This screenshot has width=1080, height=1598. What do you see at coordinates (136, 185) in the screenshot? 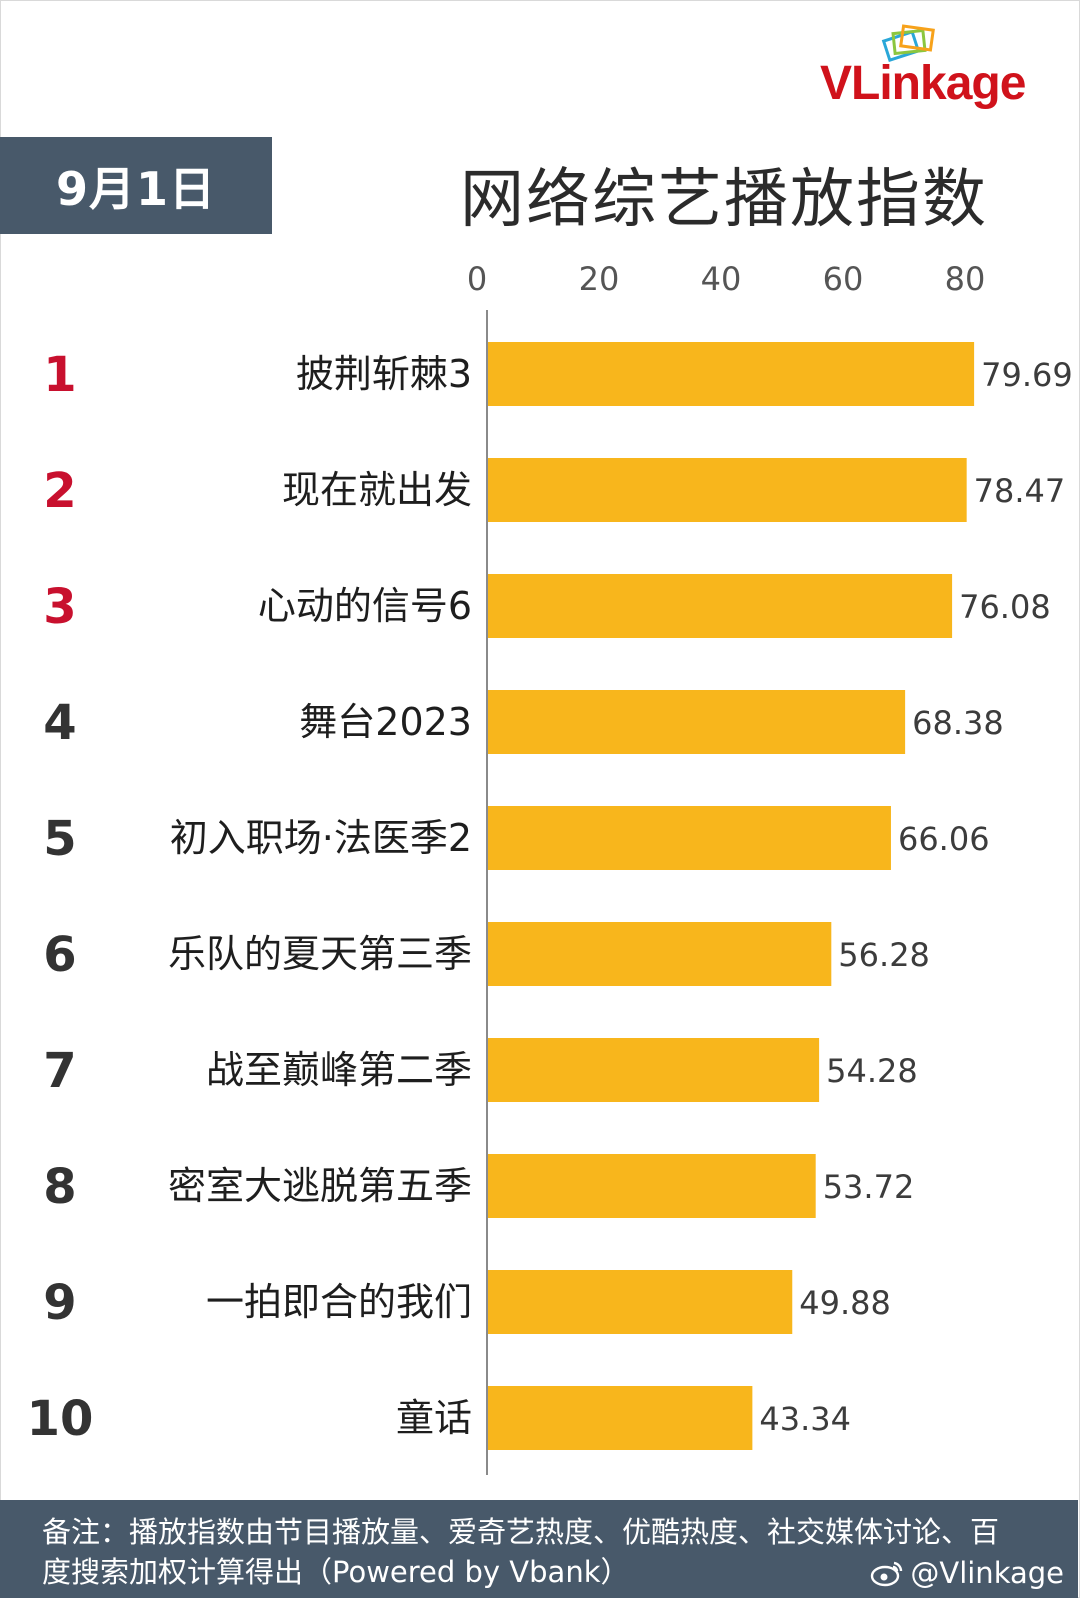
I see `date-badge: 9月1日` at bounding box center [136, 185].